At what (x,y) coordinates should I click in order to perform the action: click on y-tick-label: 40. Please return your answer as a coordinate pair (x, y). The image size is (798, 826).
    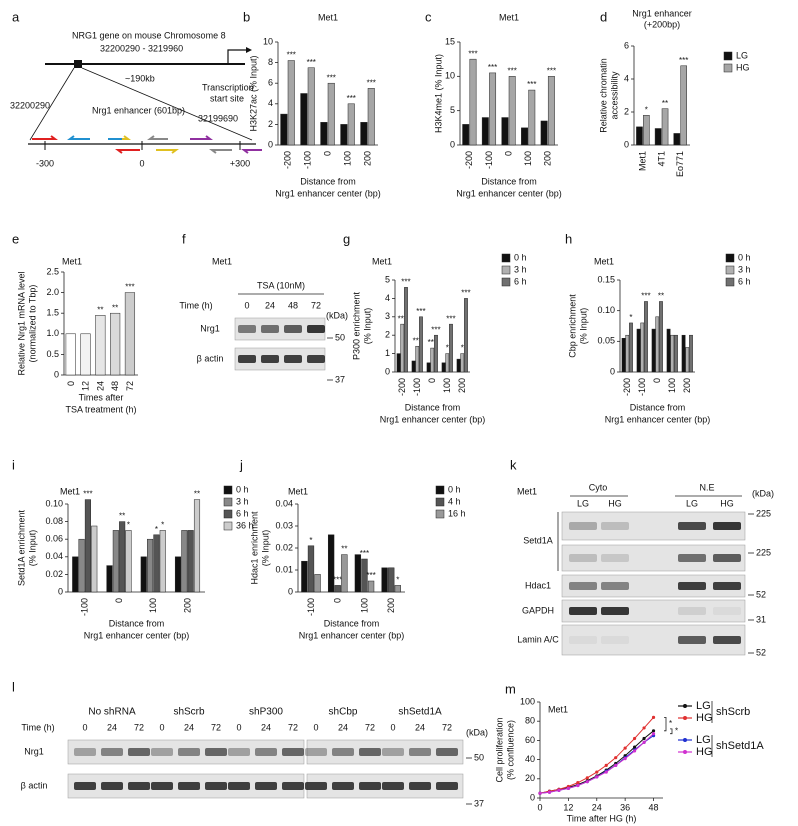
    Looking at the image, I should click on (530, 759).